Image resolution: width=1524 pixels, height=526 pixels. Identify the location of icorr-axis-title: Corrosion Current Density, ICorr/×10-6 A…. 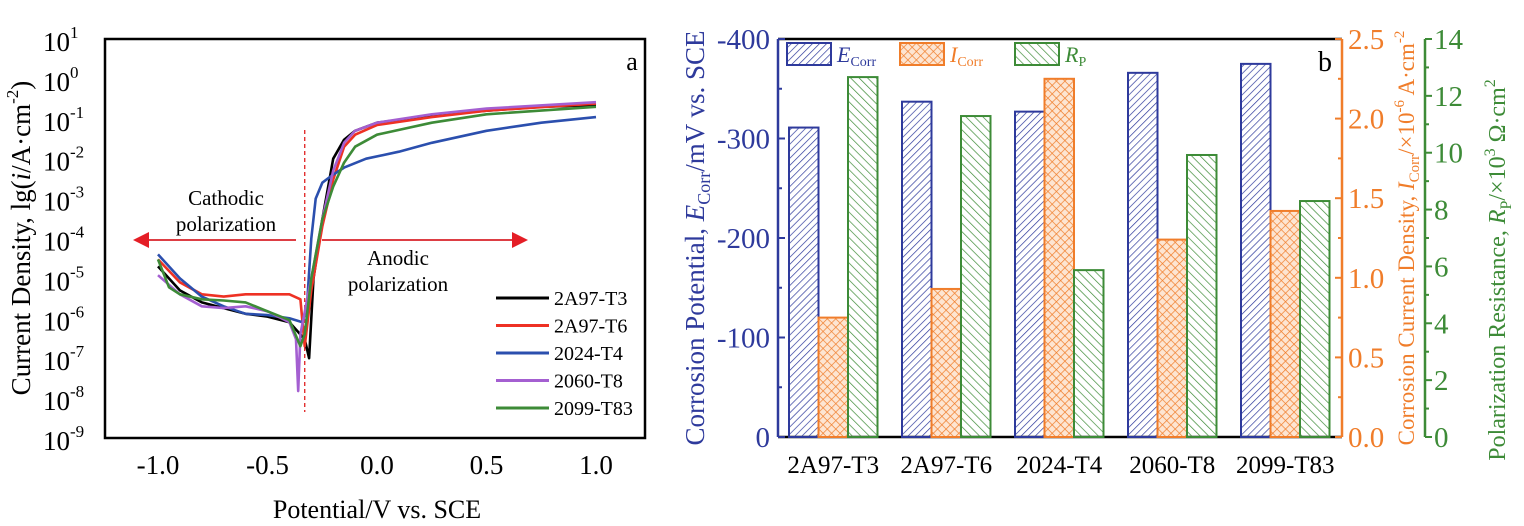
(1407, 238).